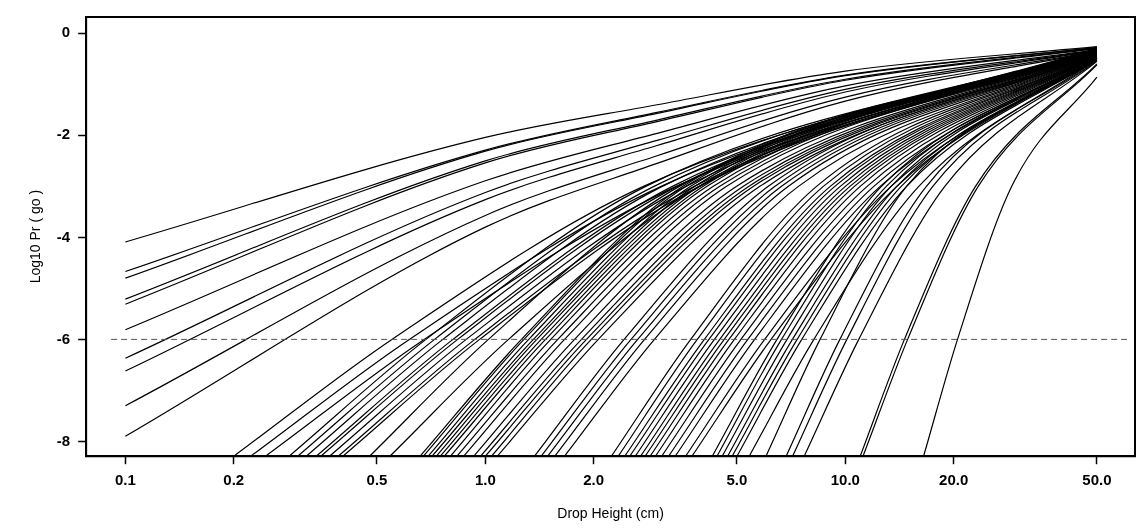 Image resolution: width=1137 pixels, height=531 pixels. What do you see at coordinates (954, 480) in the screenshot?
I see `x-tick-label: 20.0` at bounding box center [954, 480].